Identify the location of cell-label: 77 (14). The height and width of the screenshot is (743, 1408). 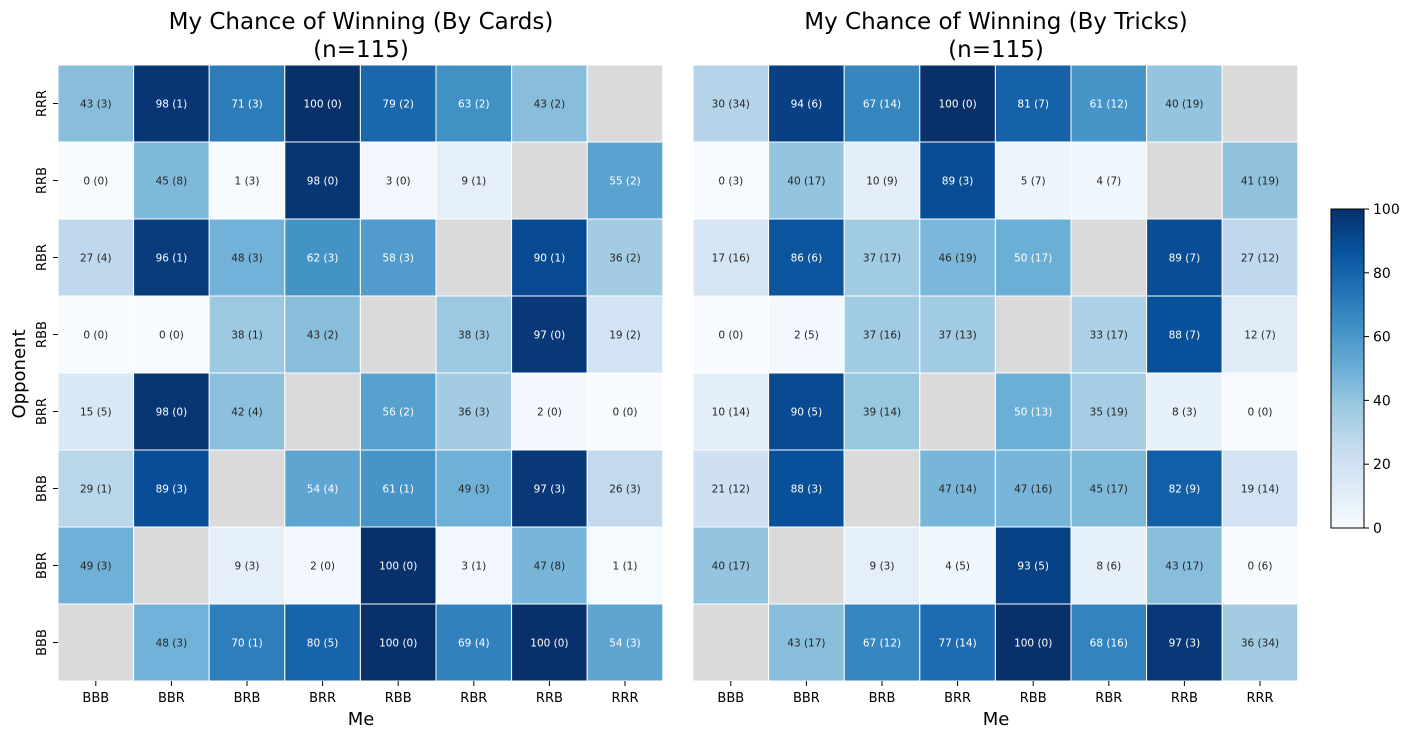
(957, 644).